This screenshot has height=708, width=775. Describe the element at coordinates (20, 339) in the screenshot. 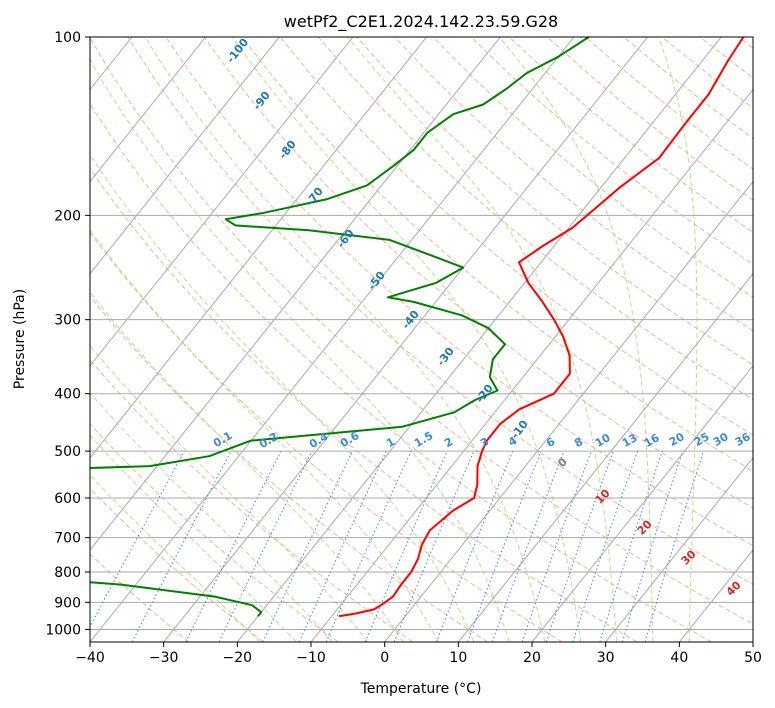

I see `y-axis-label: Pressure (hPa)` at that location.